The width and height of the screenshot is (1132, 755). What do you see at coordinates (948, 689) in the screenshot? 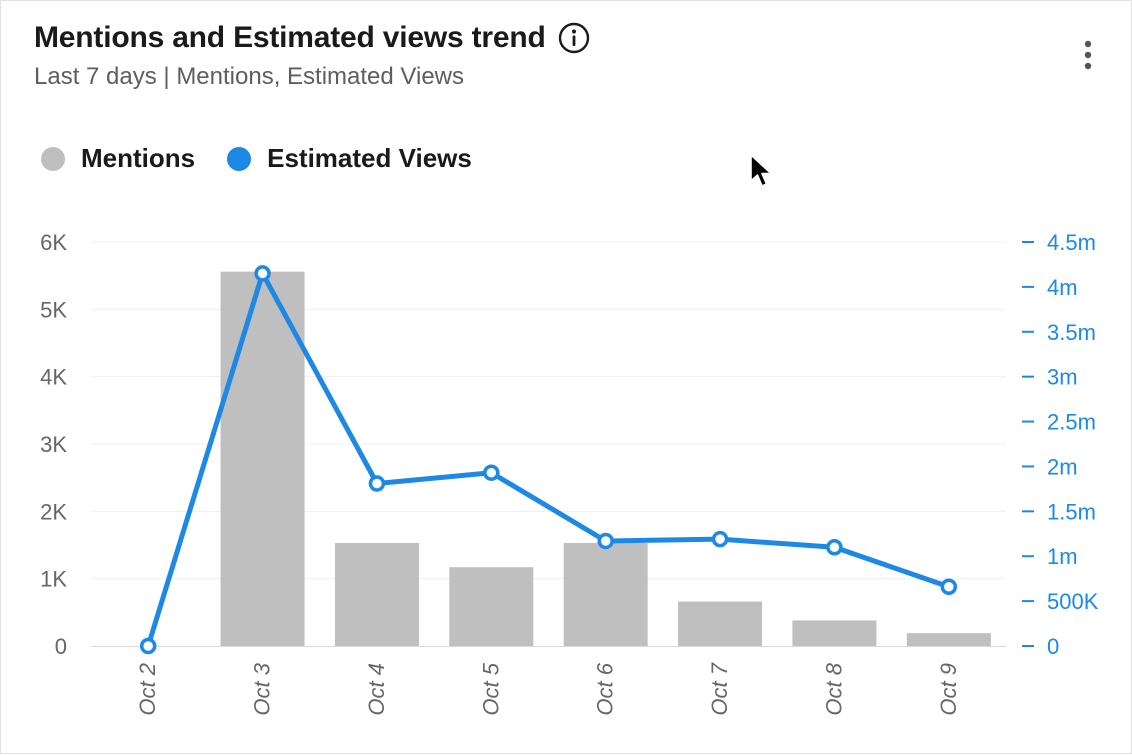
I see `x-tick-label: Oct 9` at bounding box center [948, 689].